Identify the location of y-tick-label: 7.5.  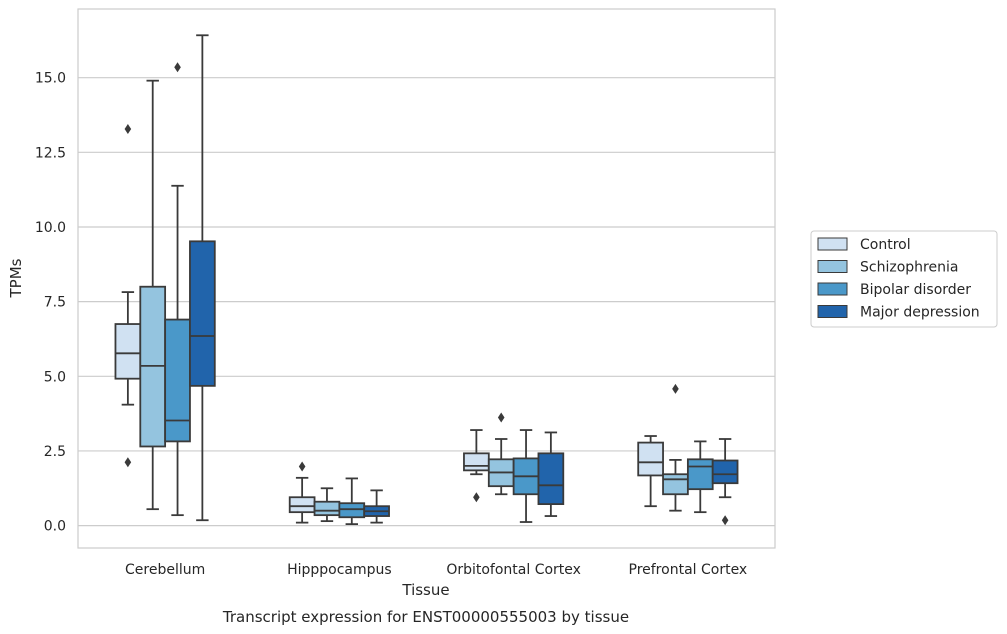
(55, 303).